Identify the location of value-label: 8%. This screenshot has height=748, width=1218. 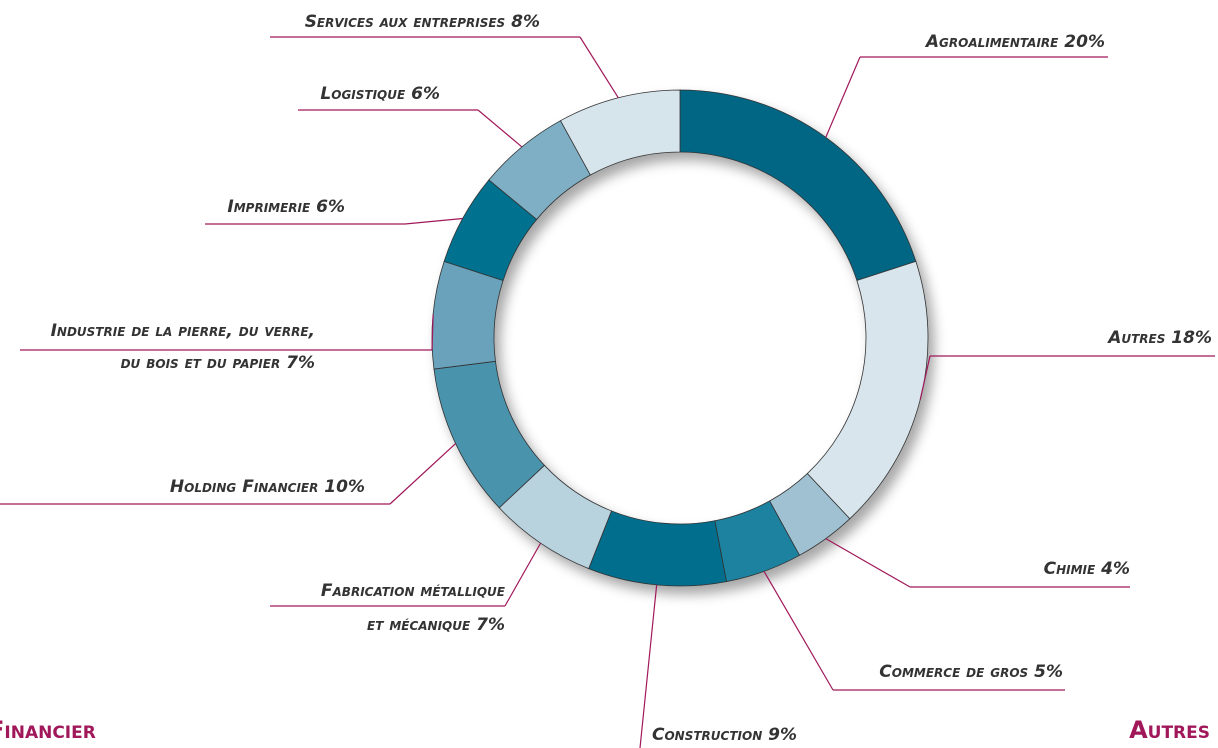
(525, 22).